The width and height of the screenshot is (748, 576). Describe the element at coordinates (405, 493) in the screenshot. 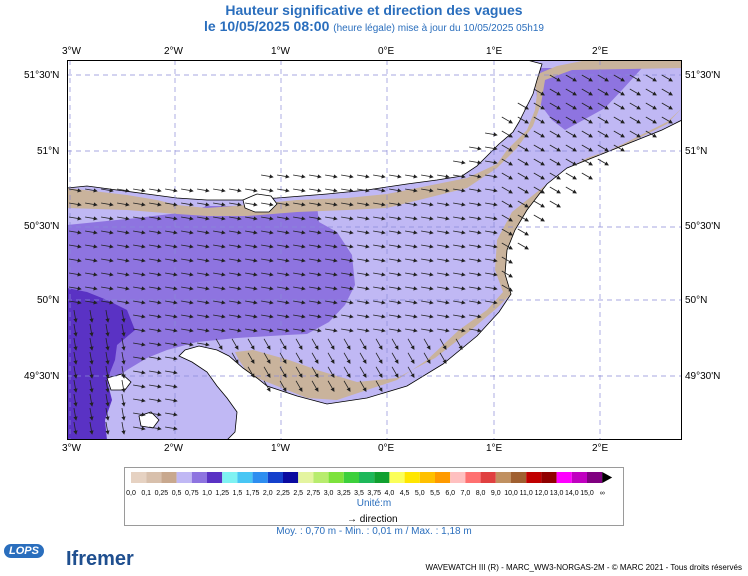

I see `legend-tick: 4,5` at that location.